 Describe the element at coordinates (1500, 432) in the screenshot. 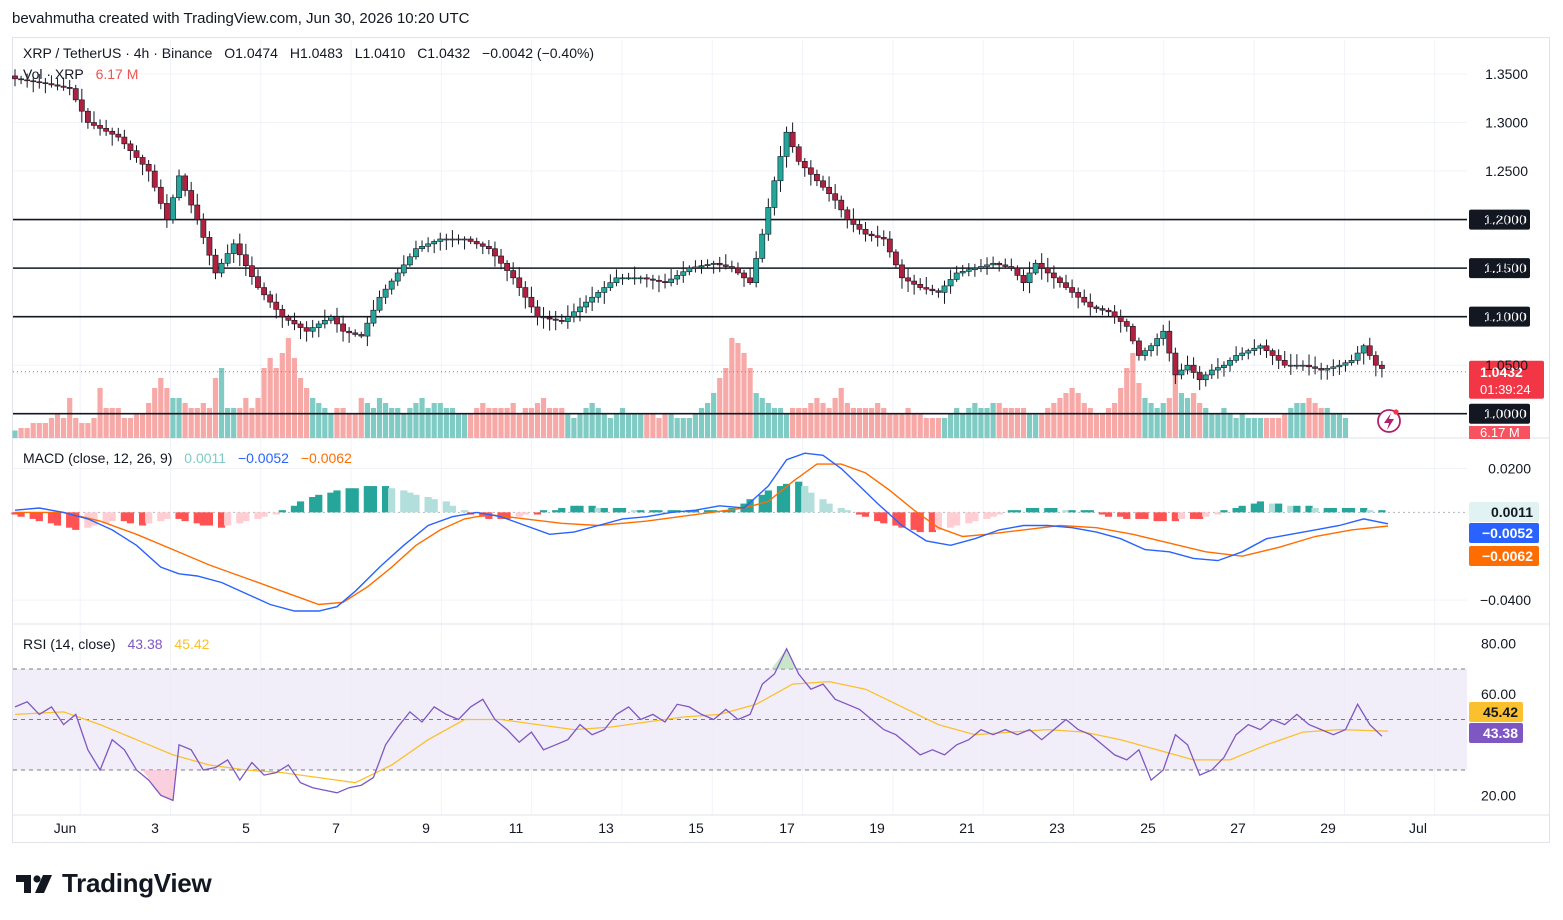

I see `volume-badge-label: 6.17 M` at that location.